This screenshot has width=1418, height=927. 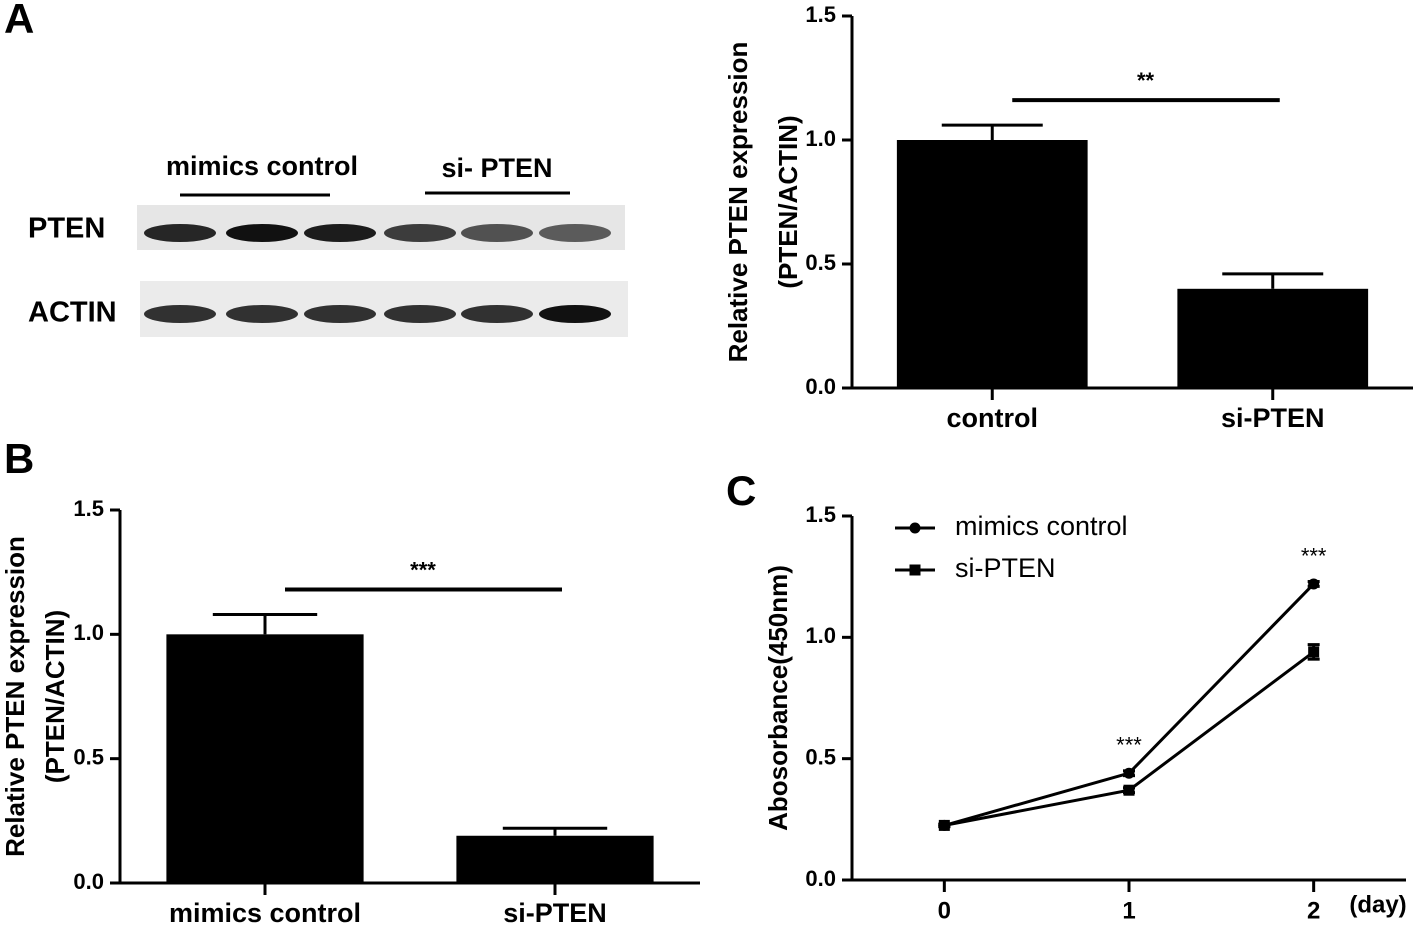 I want to click on x-axis-label: (day), so click(x=1377, y=904).